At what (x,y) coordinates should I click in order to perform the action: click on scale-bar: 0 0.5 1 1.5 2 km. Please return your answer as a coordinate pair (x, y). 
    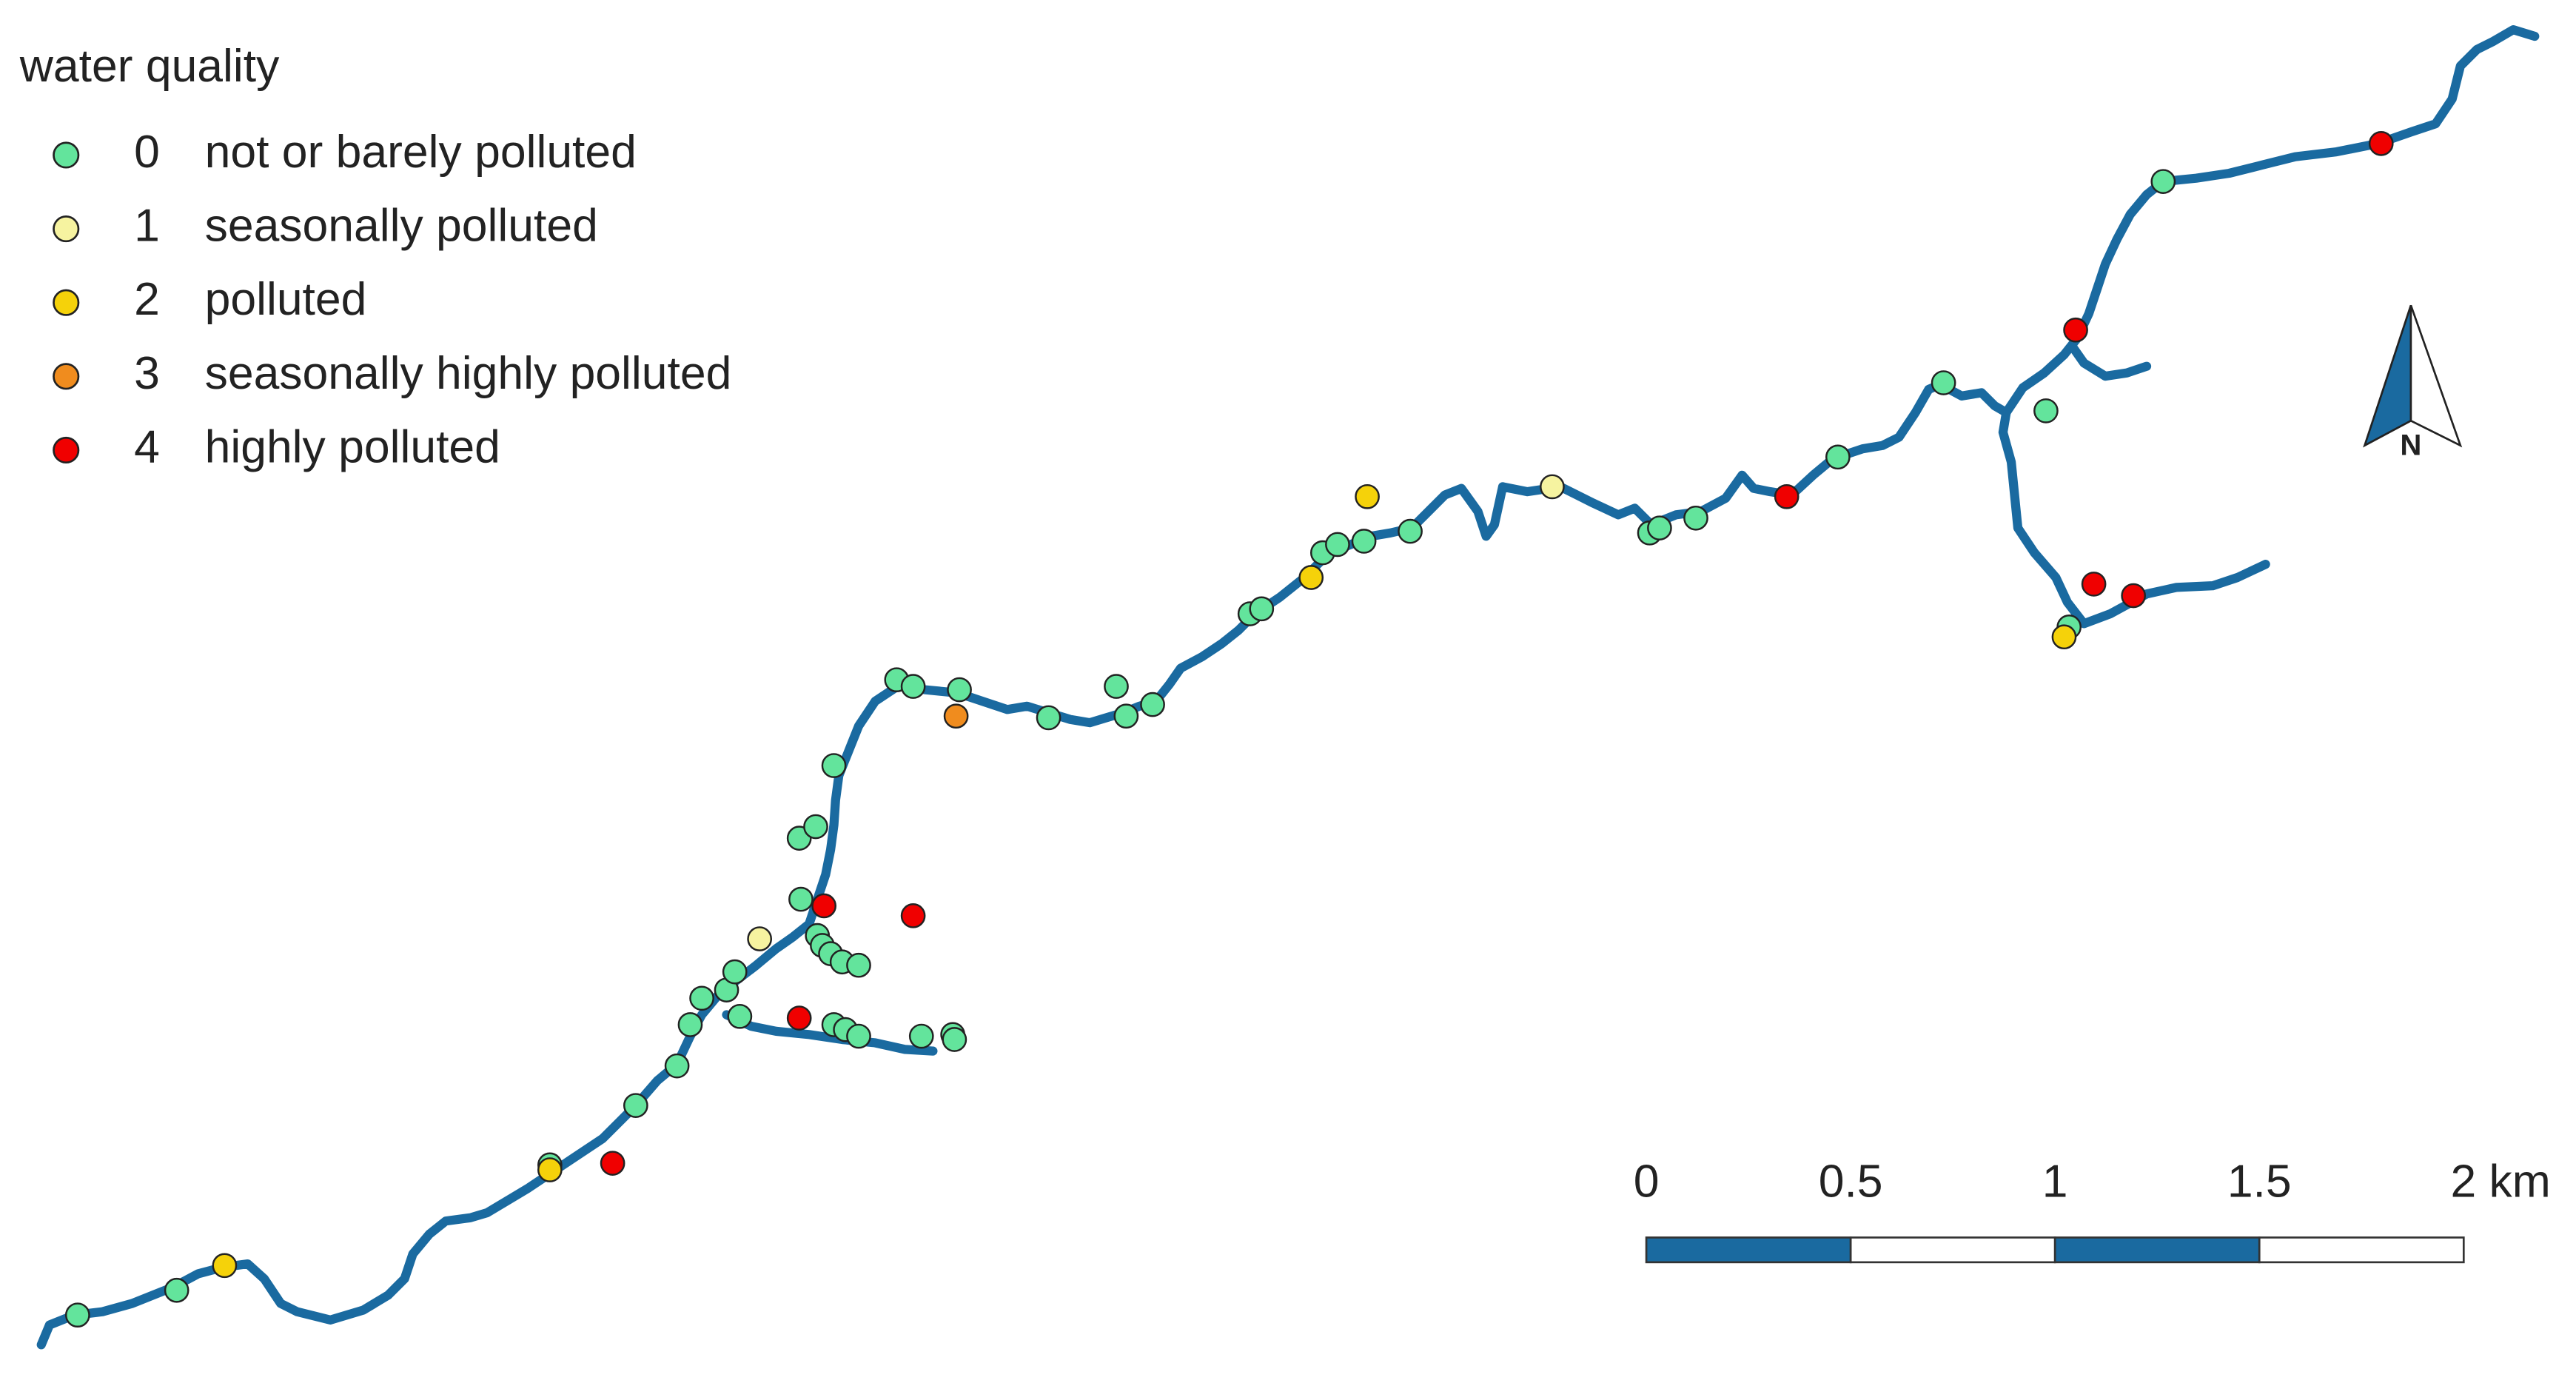
    Looking at the image, I should click on (2092, 1210).